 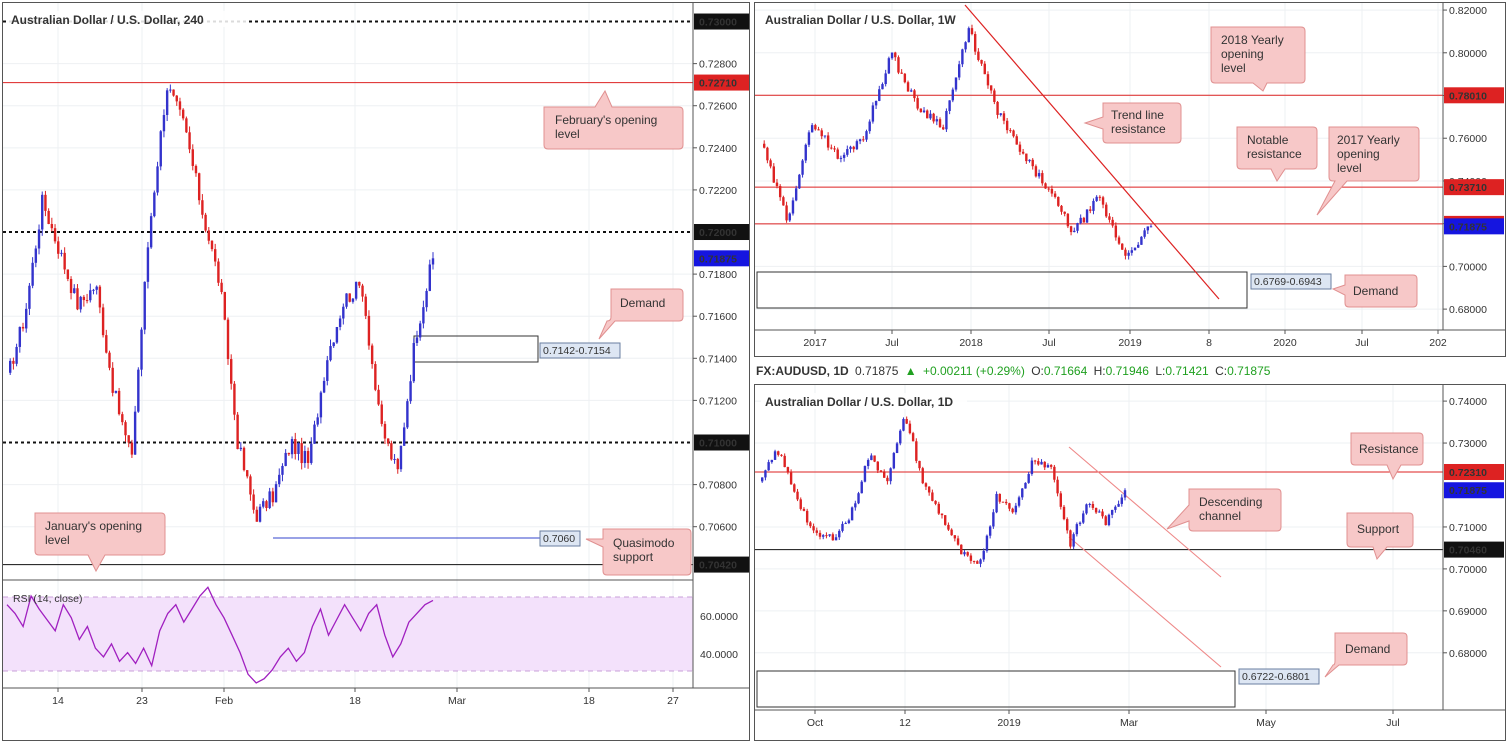 What do you see at coordinates (1224, 510) in the screenshot?
I see `d1-callout-channel: Descending channel` at bounding box center [1224, 510].